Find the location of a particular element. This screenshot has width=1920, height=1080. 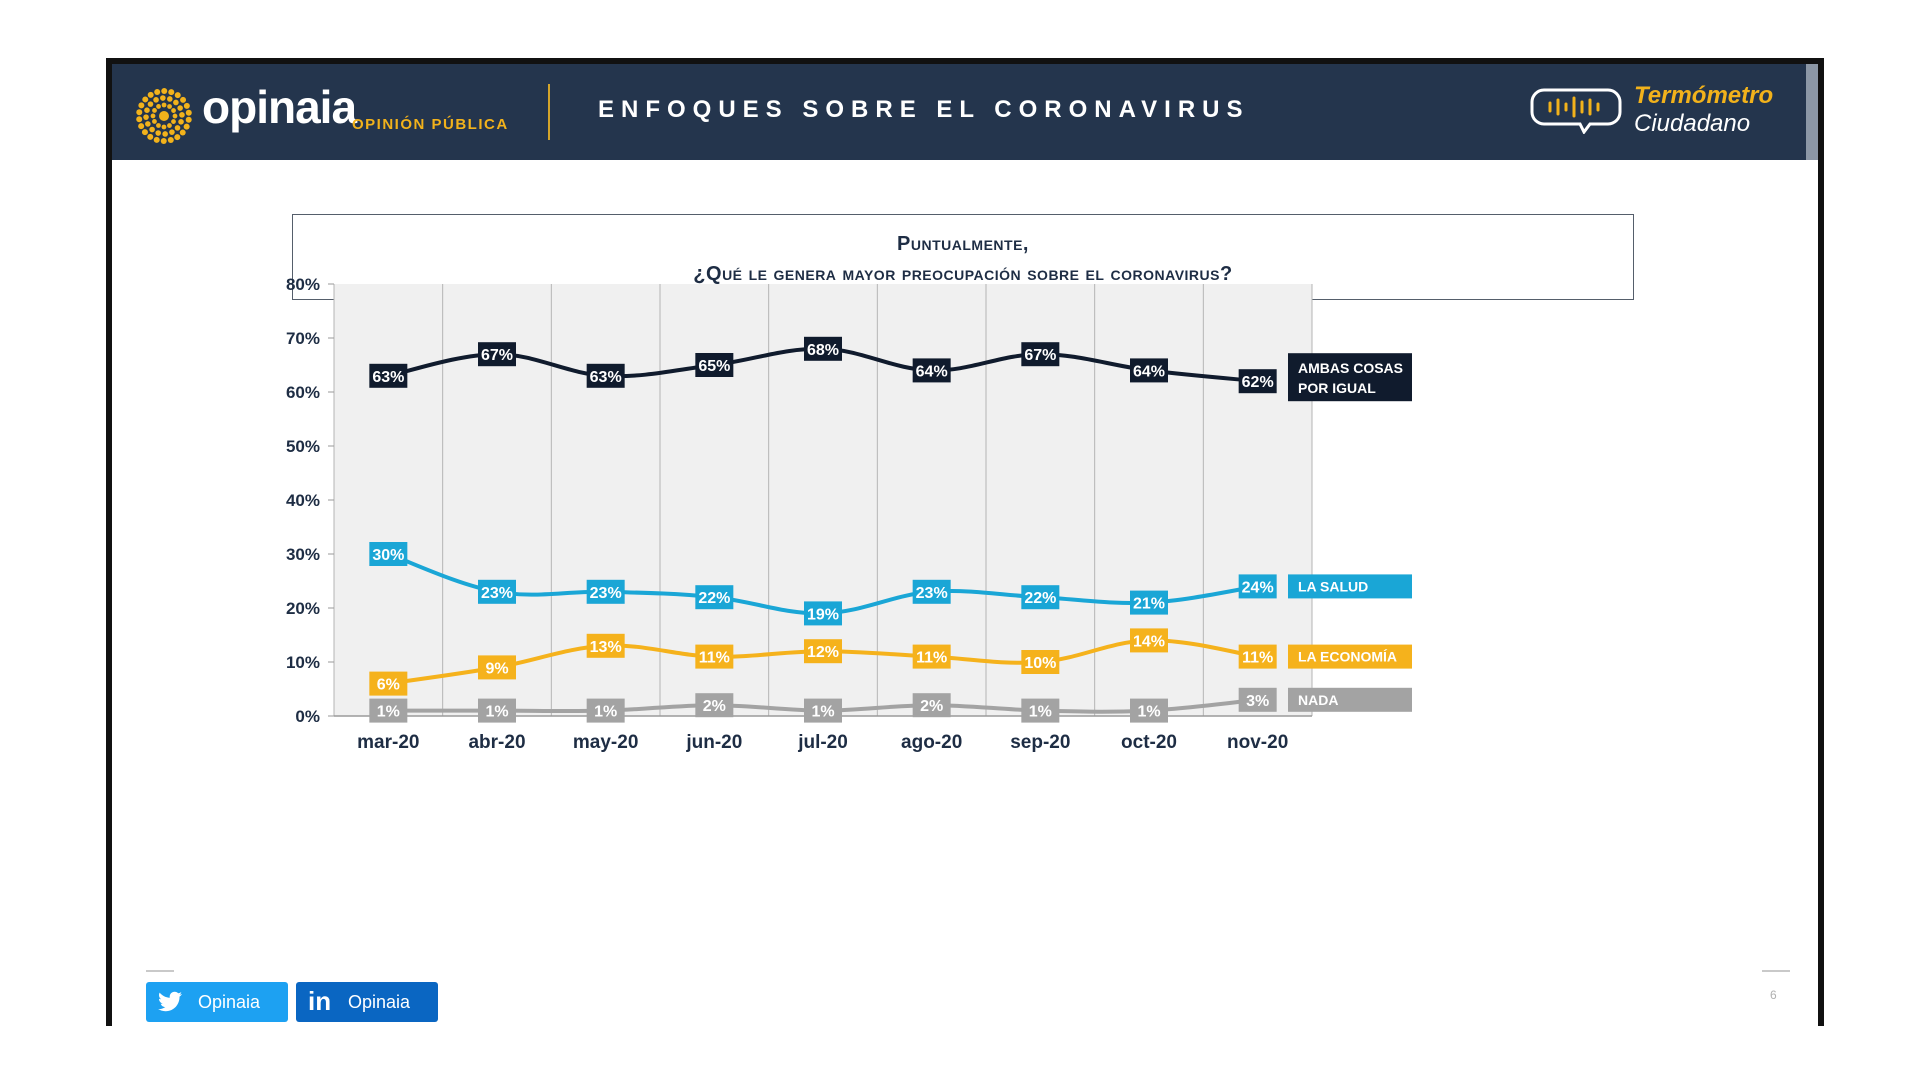

legend-label: NADA is located at coordinates (1318, 700).